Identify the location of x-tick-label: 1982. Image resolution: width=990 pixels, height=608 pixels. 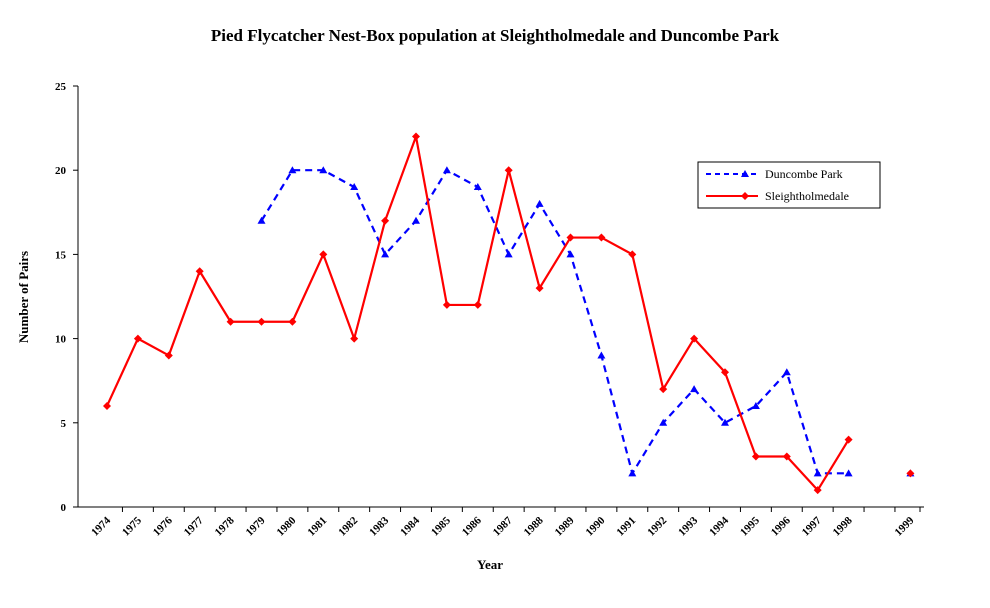
(348, 526).